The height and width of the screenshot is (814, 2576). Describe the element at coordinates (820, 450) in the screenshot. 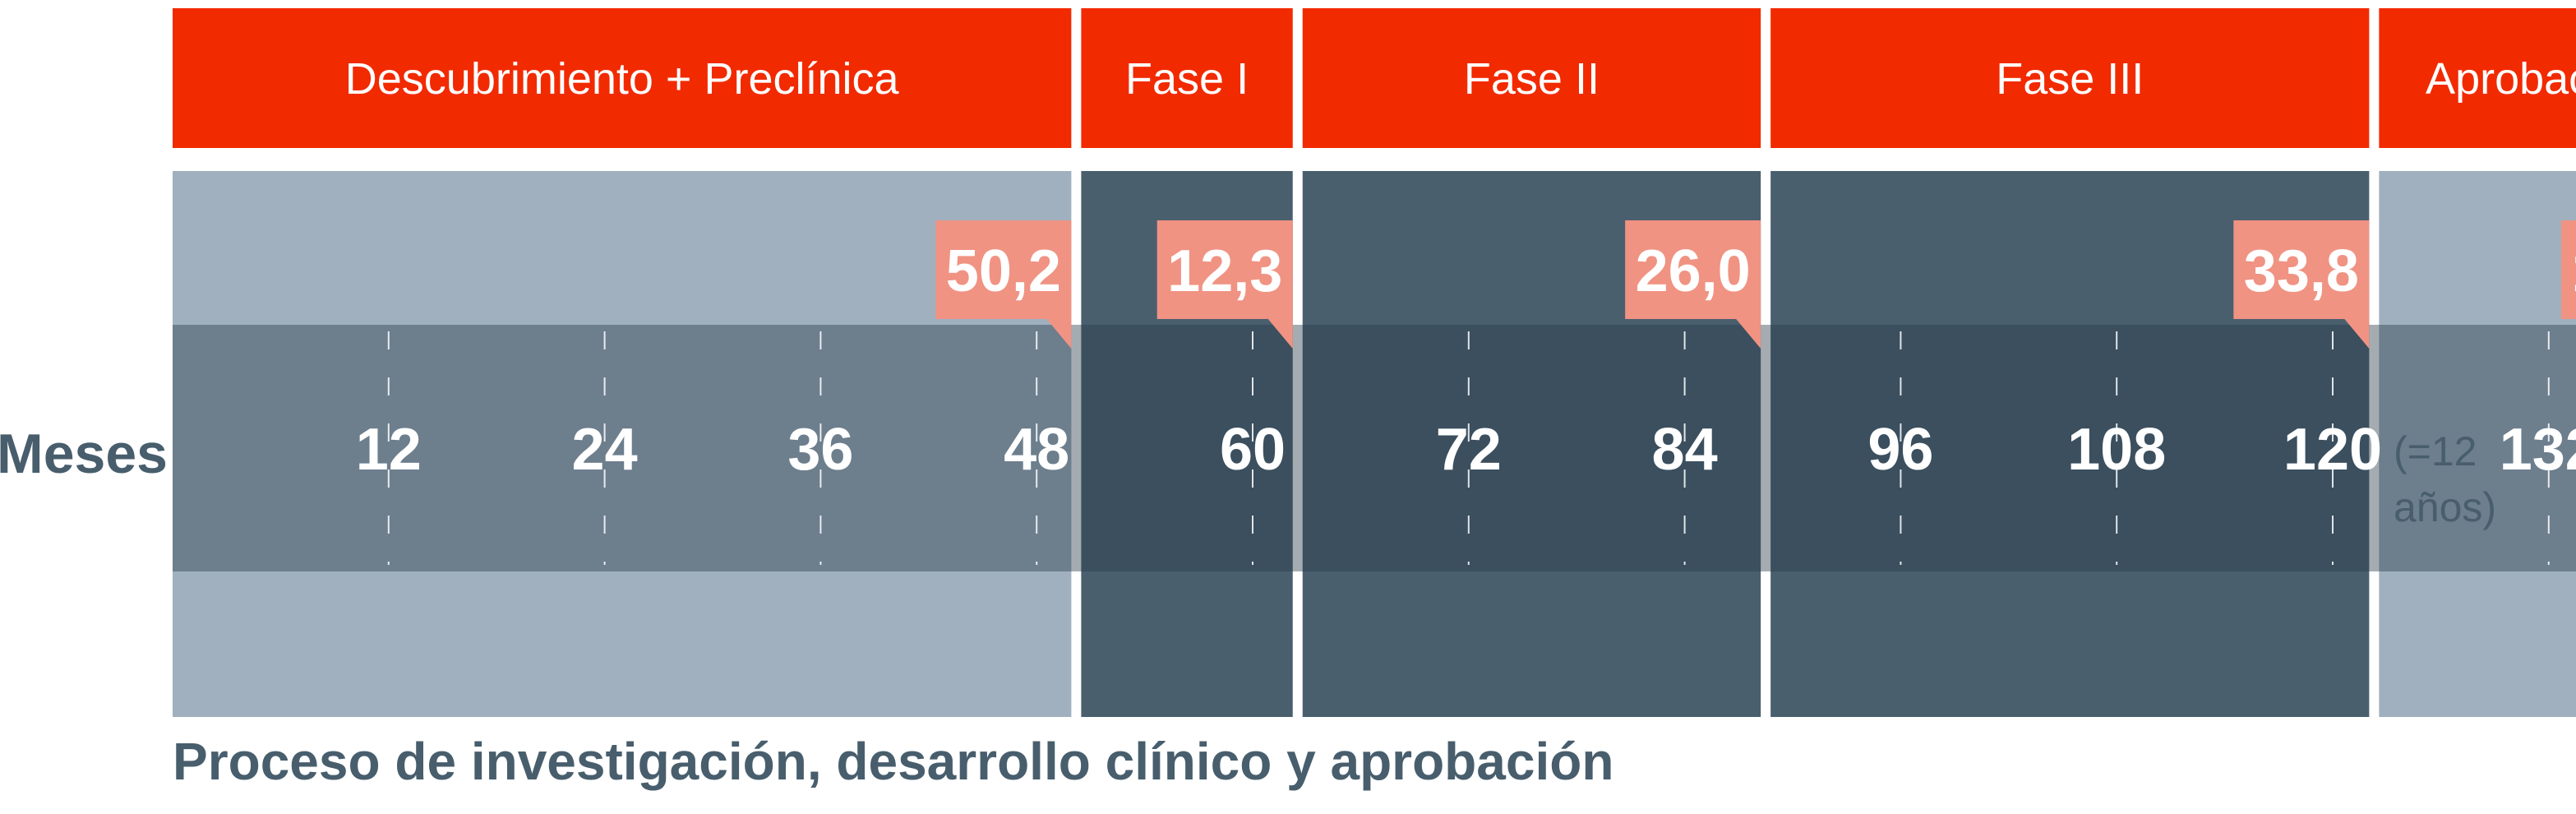

I see `month-tick-label: 36` at that location.